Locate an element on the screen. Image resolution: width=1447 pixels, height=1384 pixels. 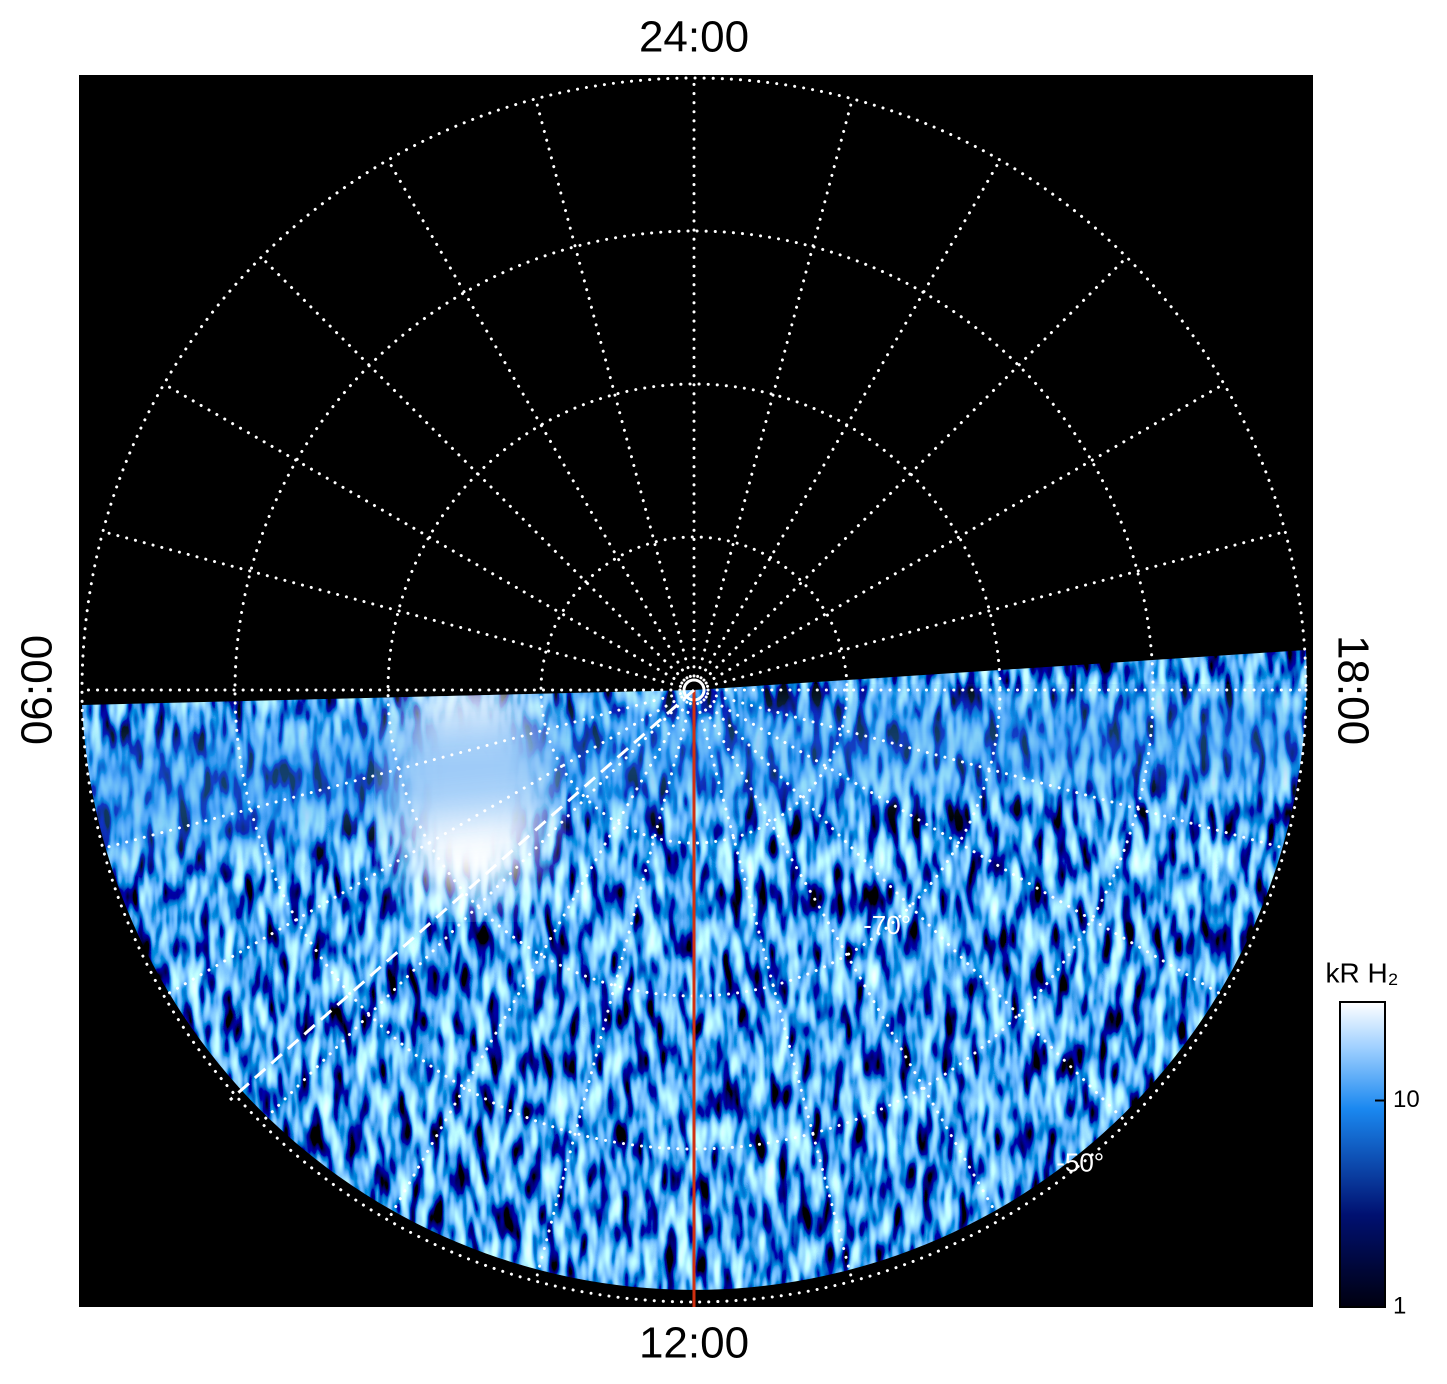
colorbar-label: kR H₂ is located at coordinates (1361, 972).